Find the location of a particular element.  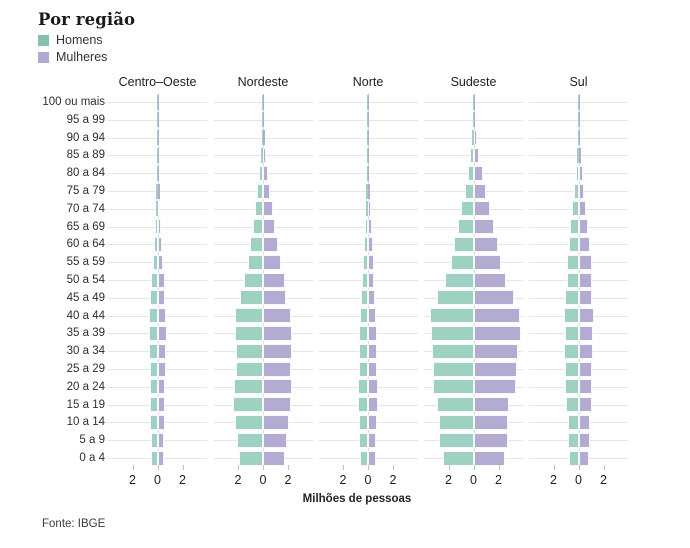

homens-swatch-icon is located at coordinates (43, 40).